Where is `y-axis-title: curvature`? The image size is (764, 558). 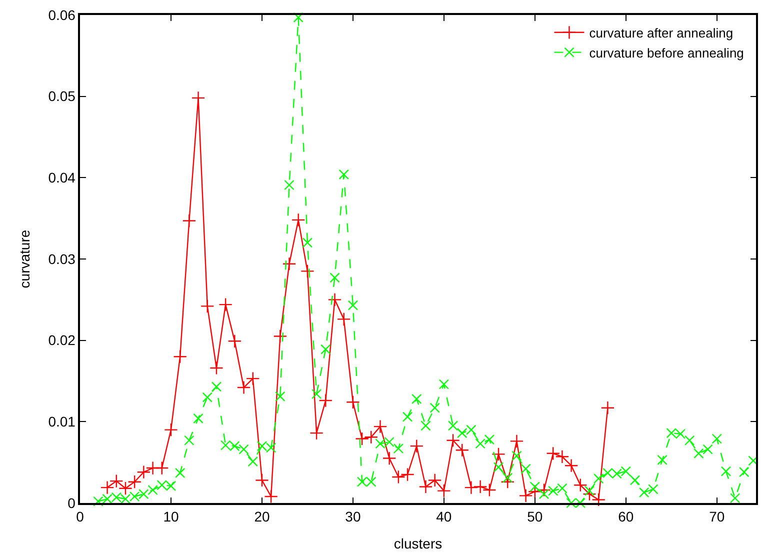 y-axis-title: curvature is located at coordinates (24, 259).